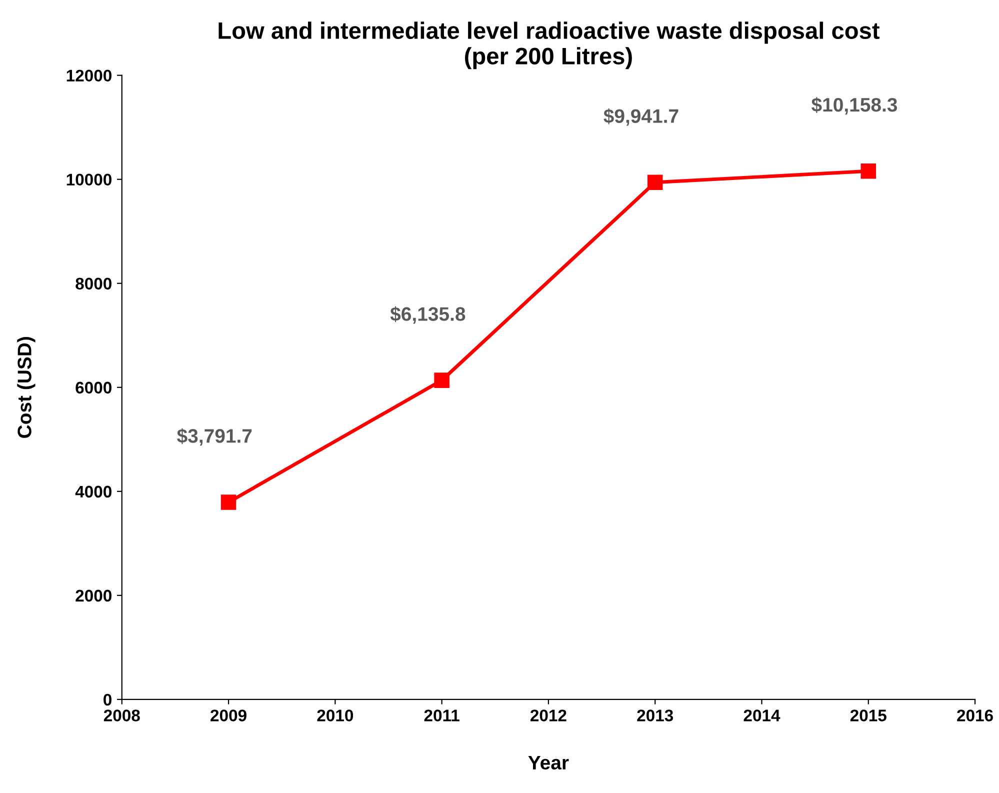 The height and width of the screenshot is (793, 999). I want to click on x-tick-label: 2009, so click(228, 716).